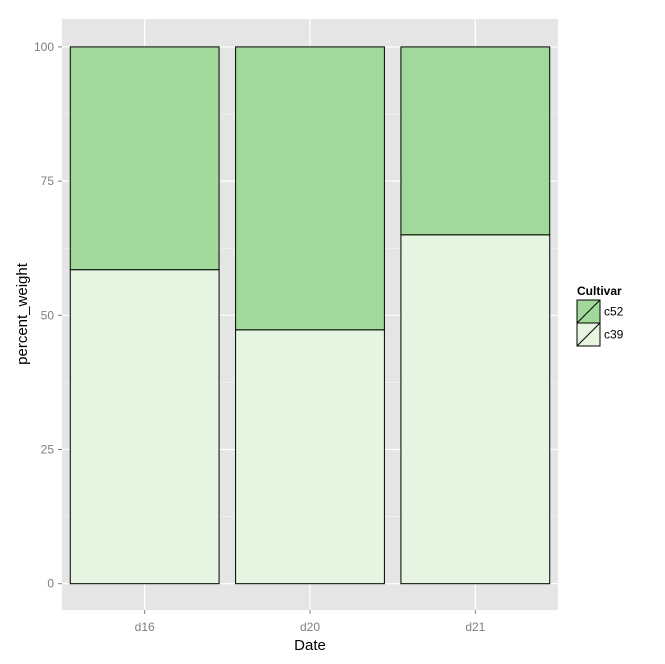 The image size is (665, 664). What do you see at coordinates (48, 315) in the screenshot?
I see `y-tick-label: 50` at bounding box center [48, 315].